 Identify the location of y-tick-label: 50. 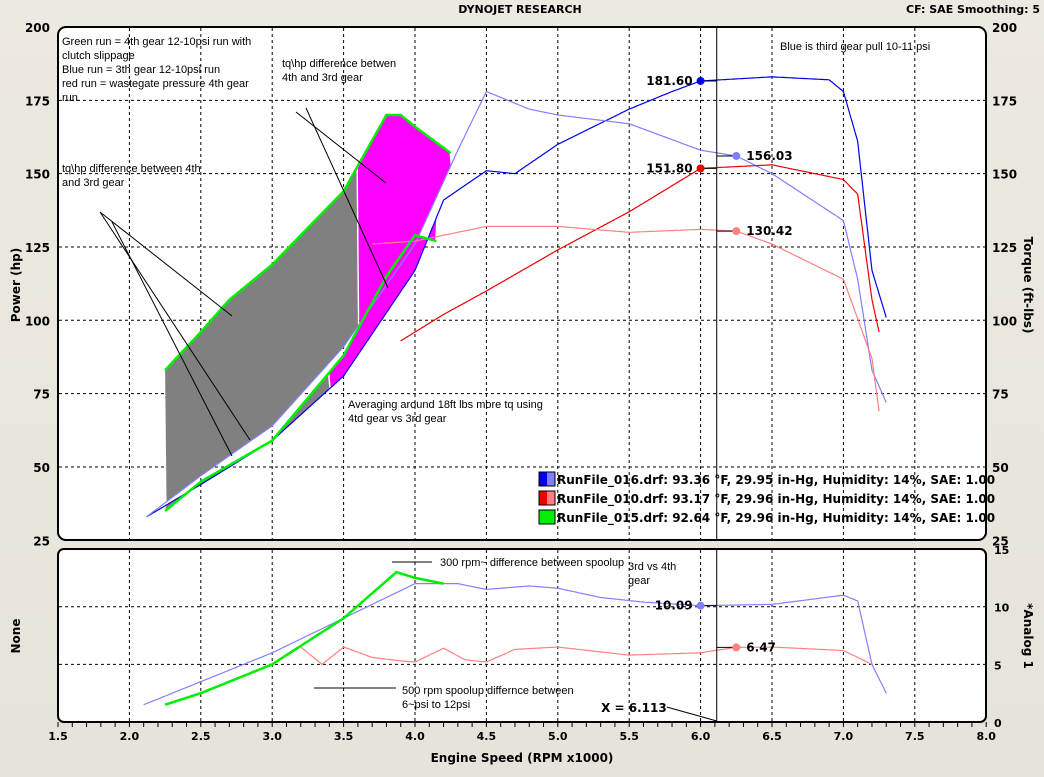
(41, 468).